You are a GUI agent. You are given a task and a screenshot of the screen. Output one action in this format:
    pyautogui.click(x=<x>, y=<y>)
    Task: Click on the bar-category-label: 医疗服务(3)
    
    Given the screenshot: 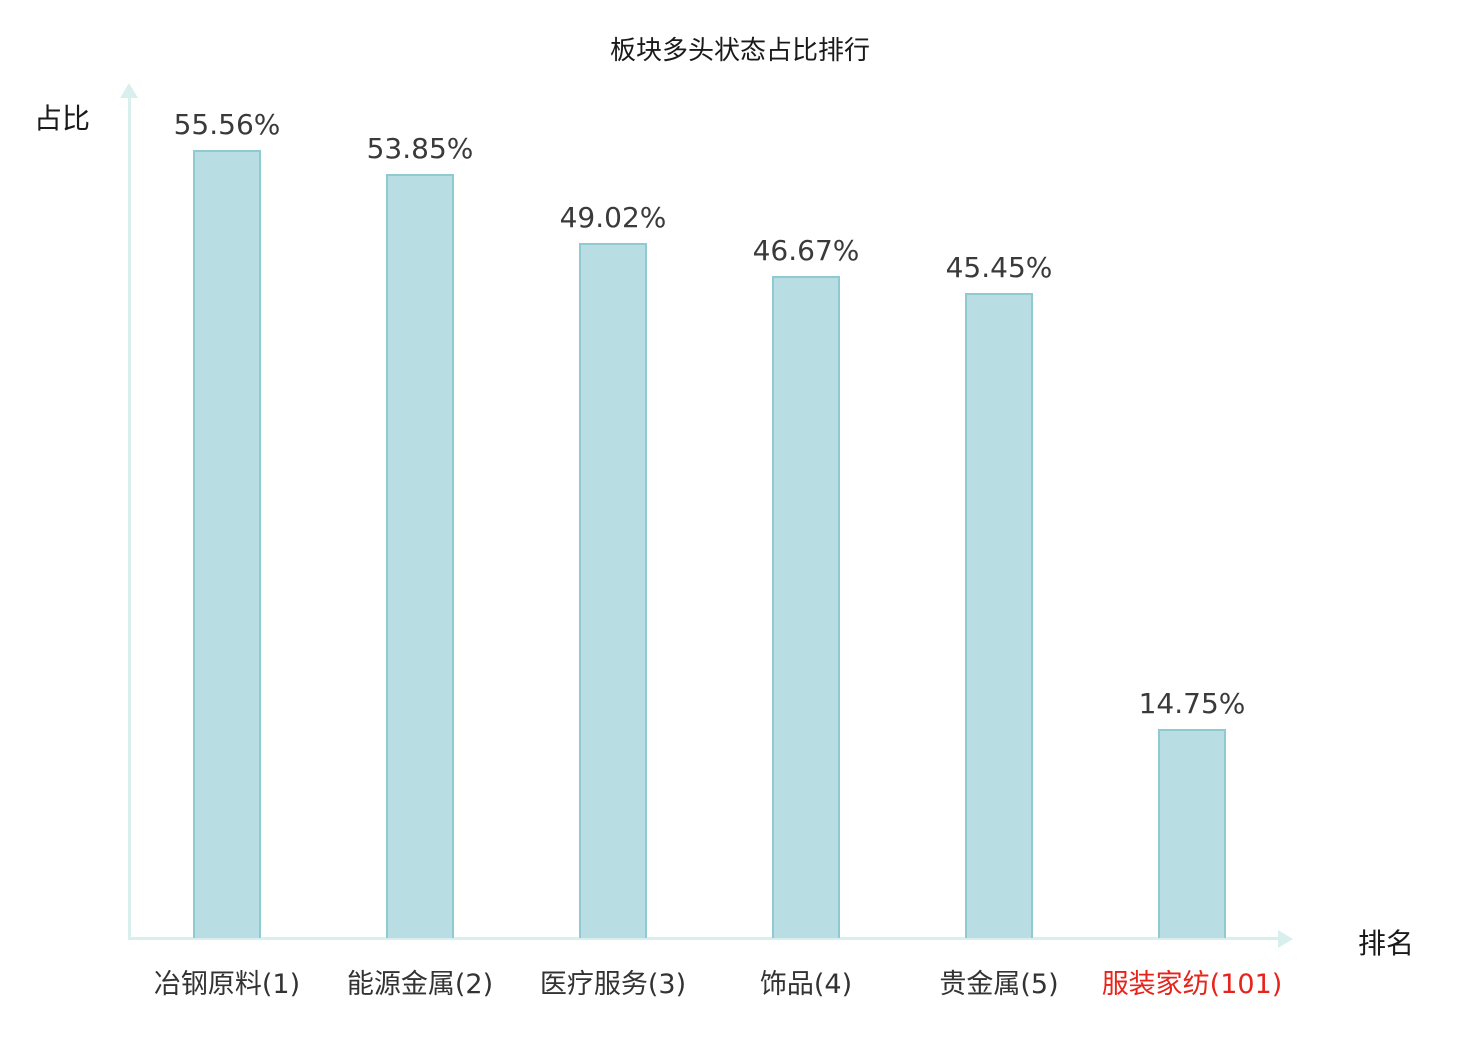 What is the action you would take?
    pyautogui.click(x=613, y=984)
    